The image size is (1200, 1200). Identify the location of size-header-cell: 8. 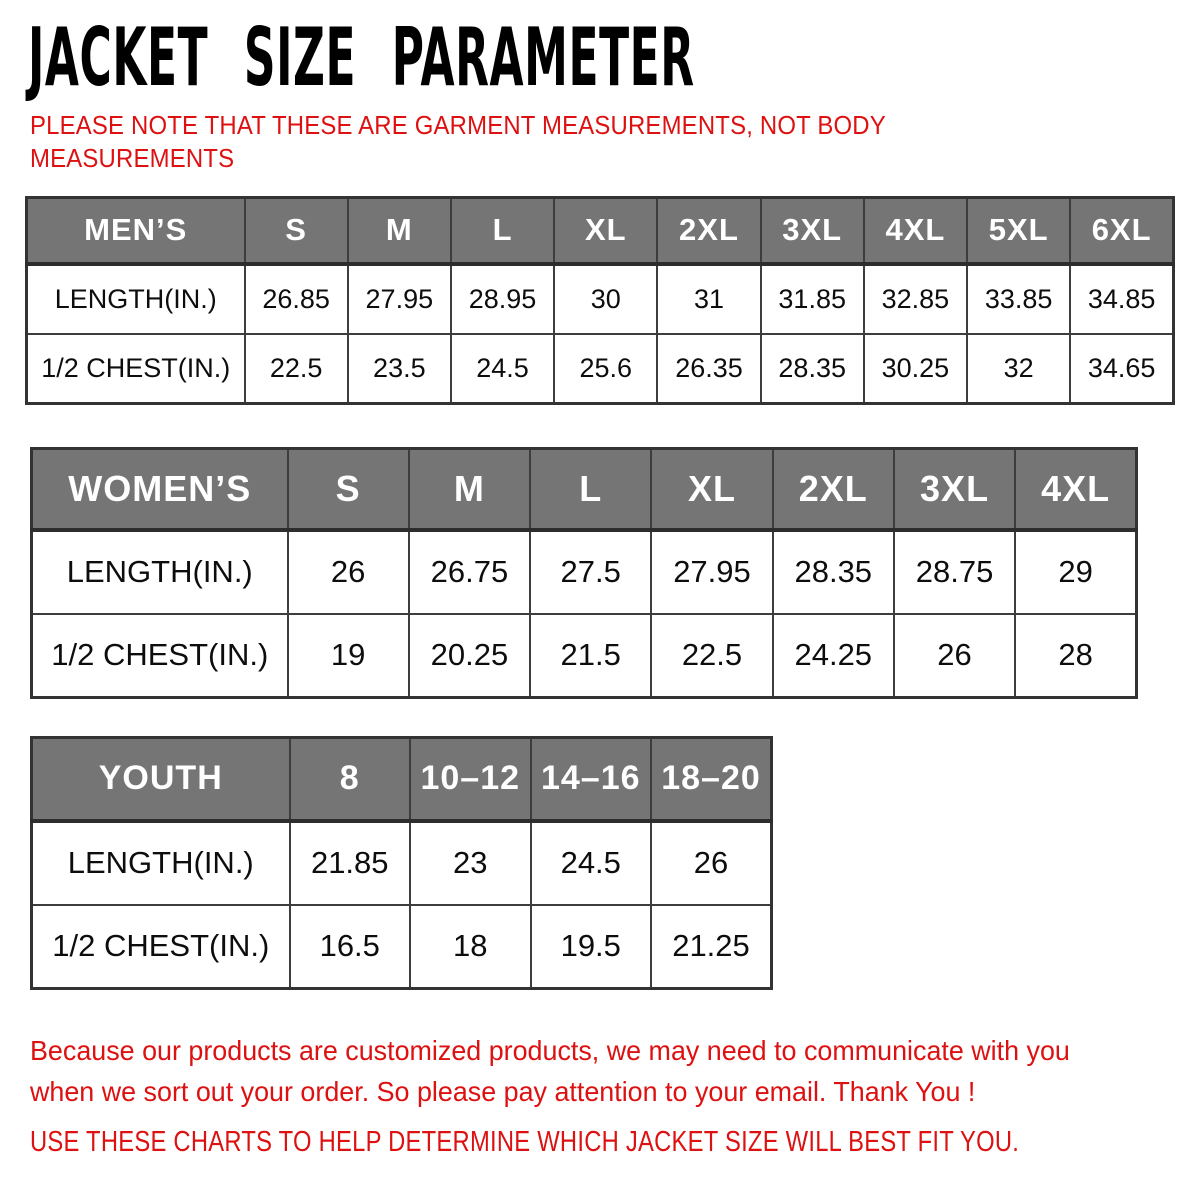
(349, 779).